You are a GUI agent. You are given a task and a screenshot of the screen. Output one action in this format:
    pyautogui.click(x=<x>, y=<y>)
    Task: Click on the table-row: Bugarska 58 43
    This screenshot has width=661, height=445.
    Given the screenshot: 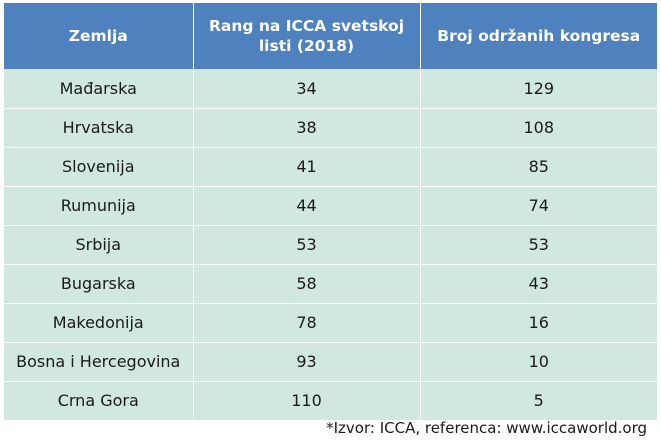 What is the action you would take?
    pyautogui.click(x=330, y=284)
    